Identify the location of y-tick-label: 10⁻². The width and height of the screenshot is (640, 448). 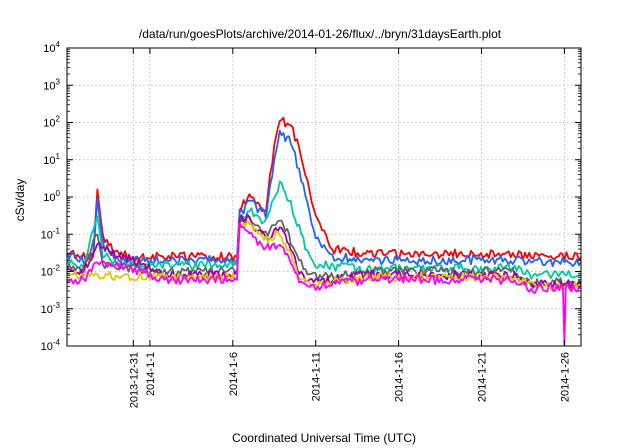
(51, 271).